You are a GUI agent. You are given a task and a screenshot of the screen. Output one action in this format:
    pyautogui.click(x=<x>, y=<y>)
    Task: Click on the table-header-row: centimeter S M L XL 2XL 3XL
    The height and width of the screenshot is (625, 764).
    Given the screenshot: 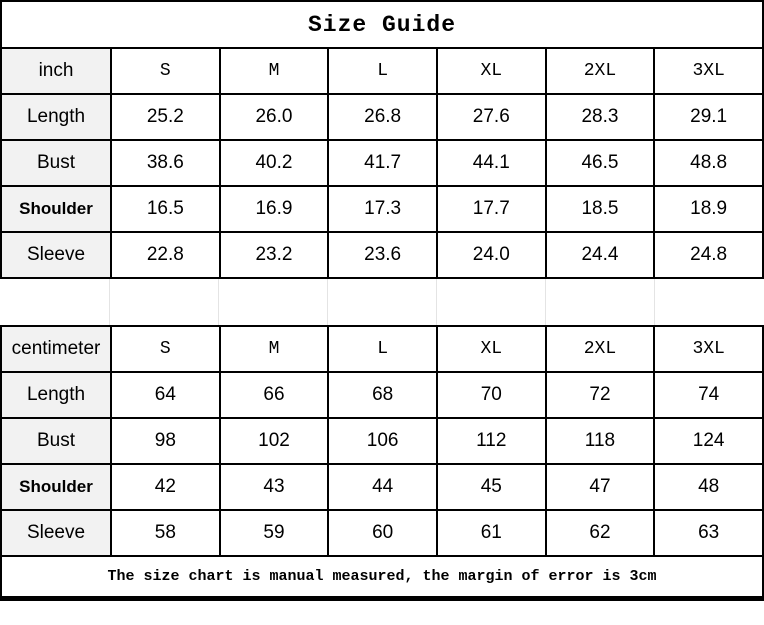 What is the action you would take?
    pyautogui.click(x=382, y=349)
    